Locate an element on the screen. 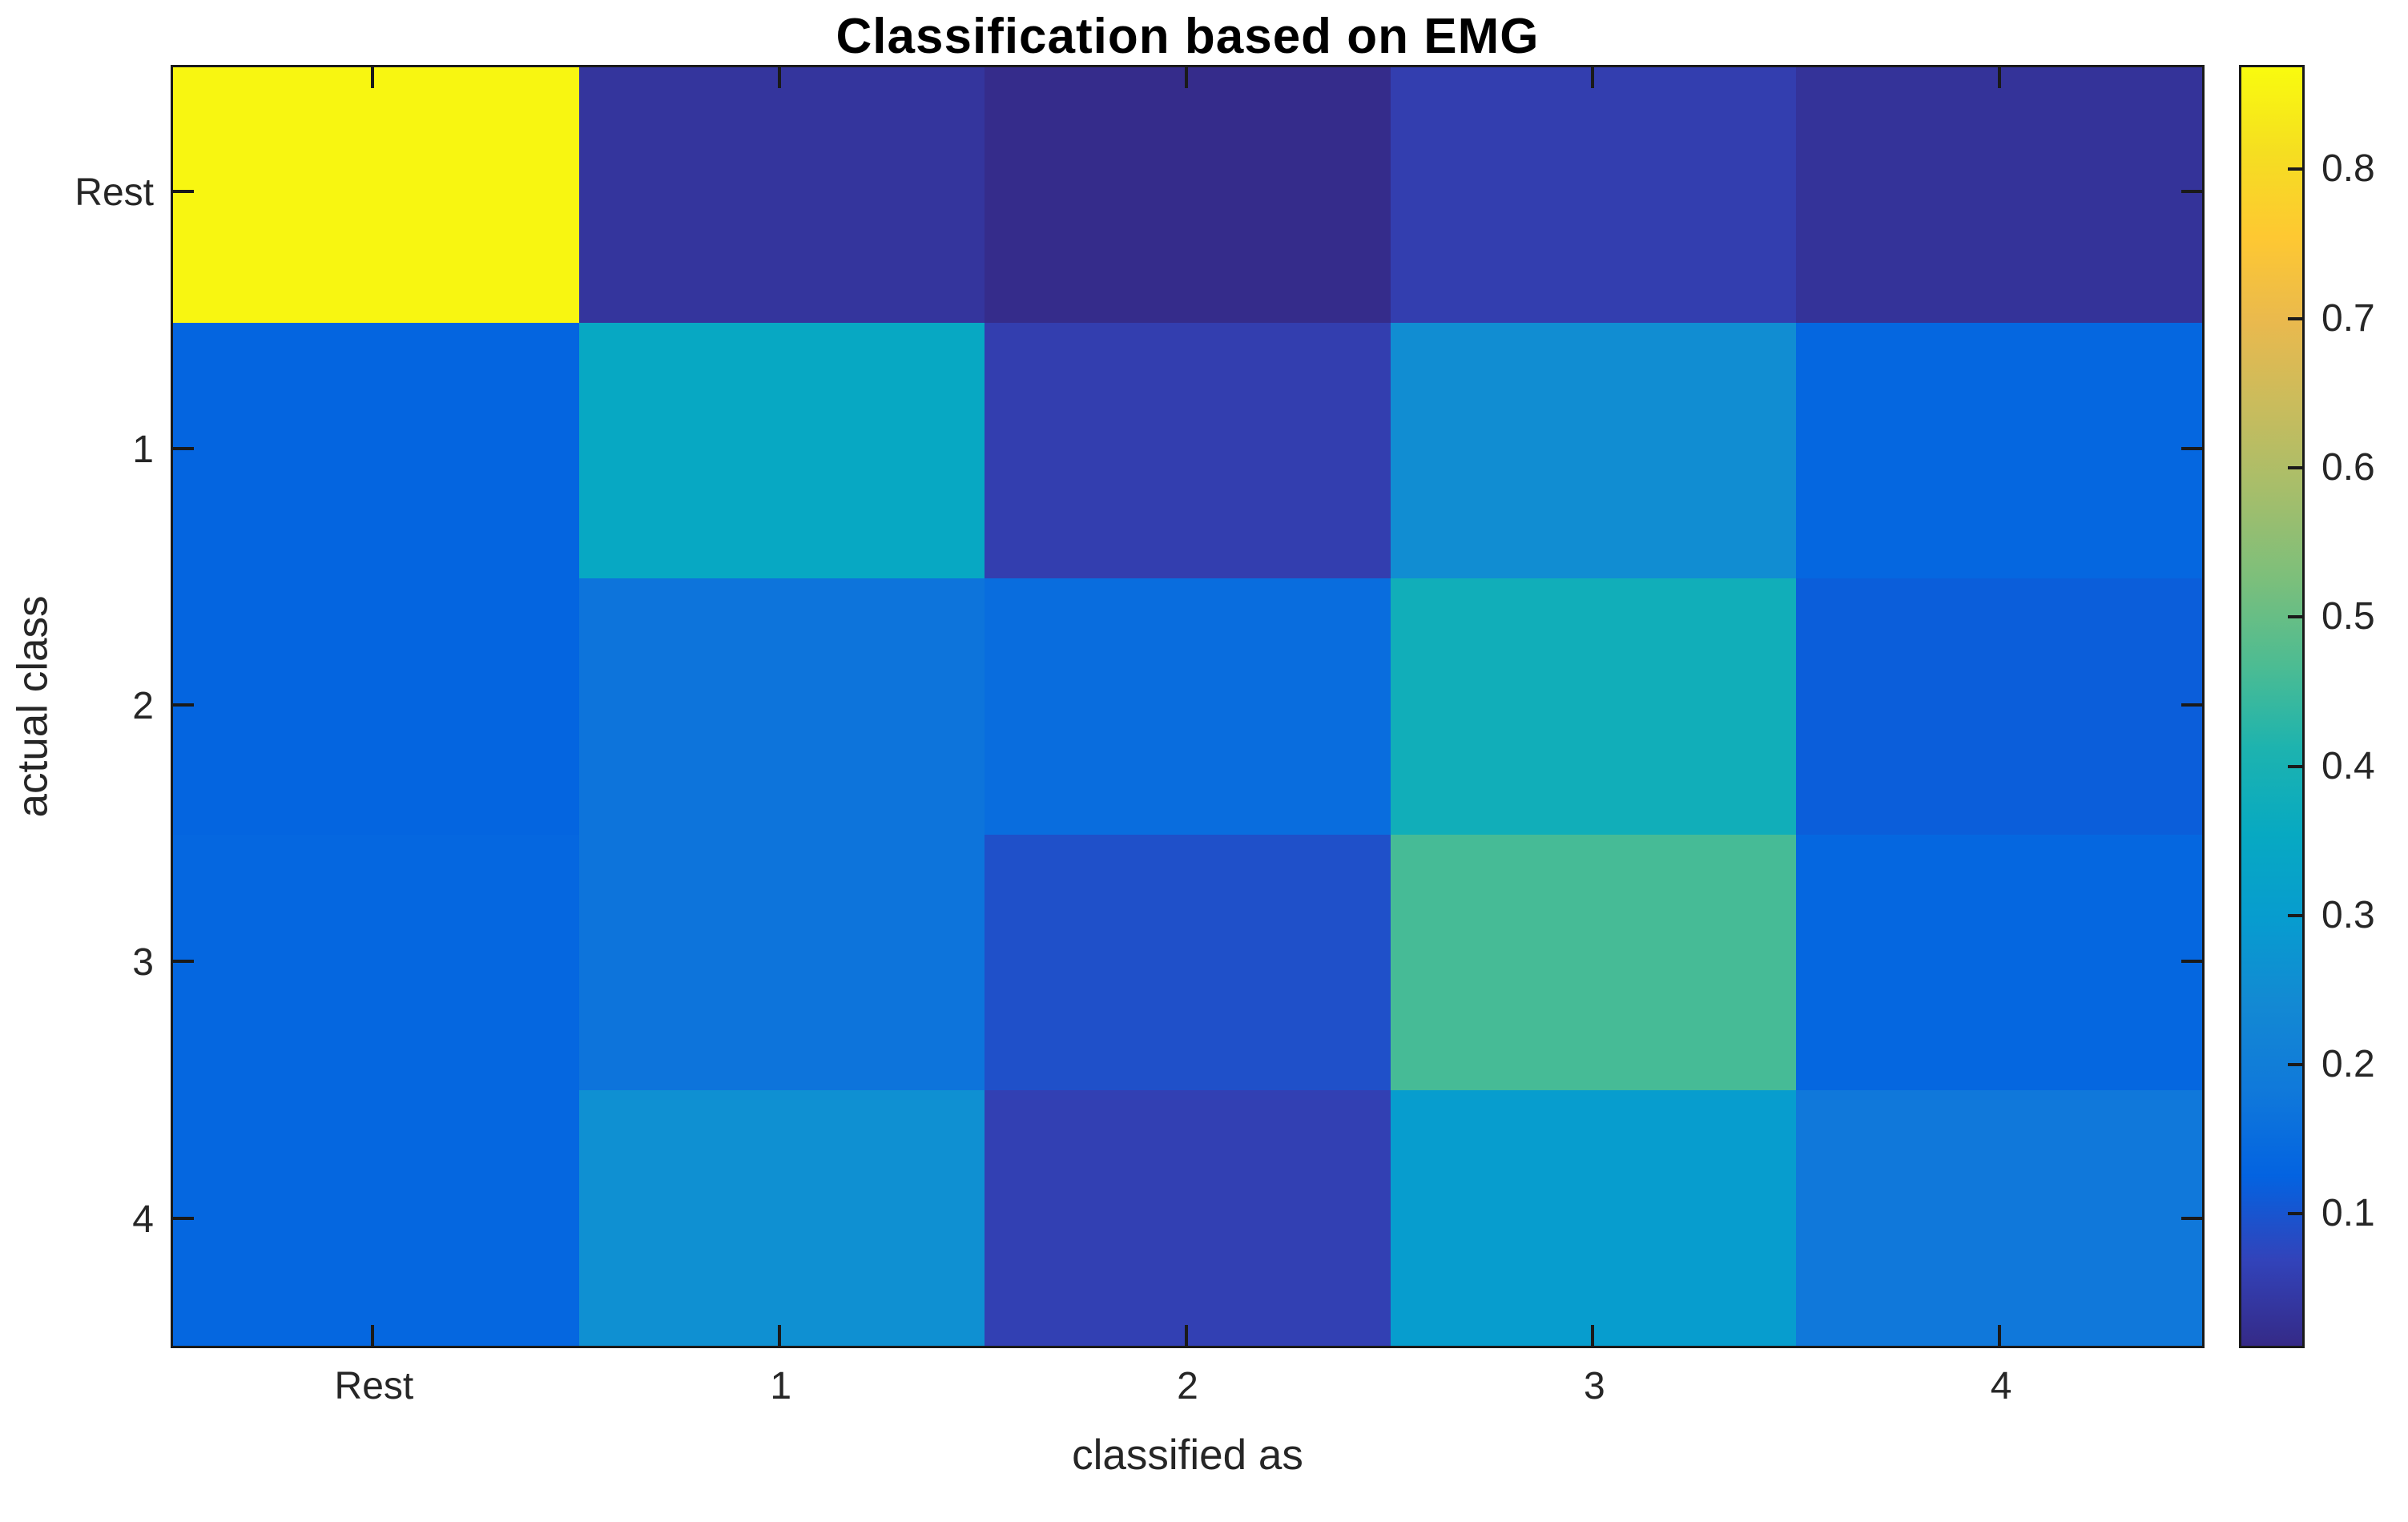  colorbar-tick-label: 0.3 is located at coordinates (2348, 915).